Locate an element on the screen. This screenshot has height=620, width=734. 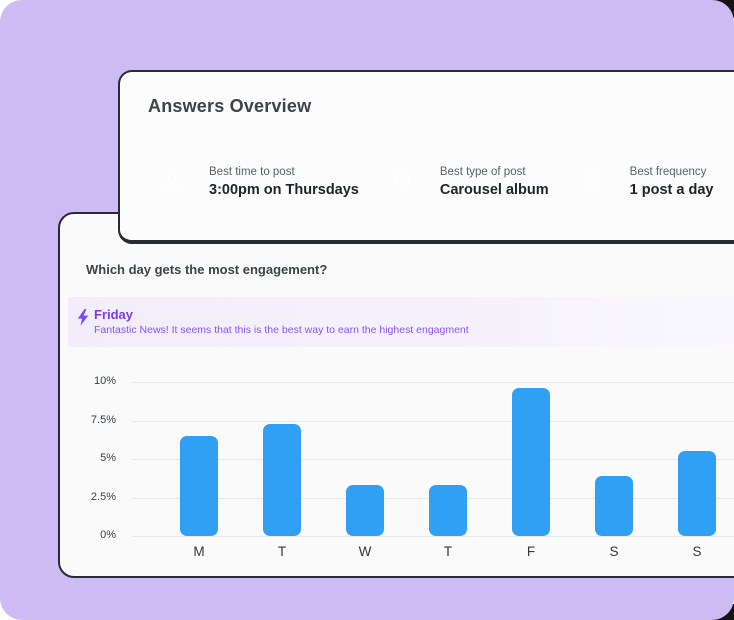
x-tick-label: M is located at coordinates (199, 551).